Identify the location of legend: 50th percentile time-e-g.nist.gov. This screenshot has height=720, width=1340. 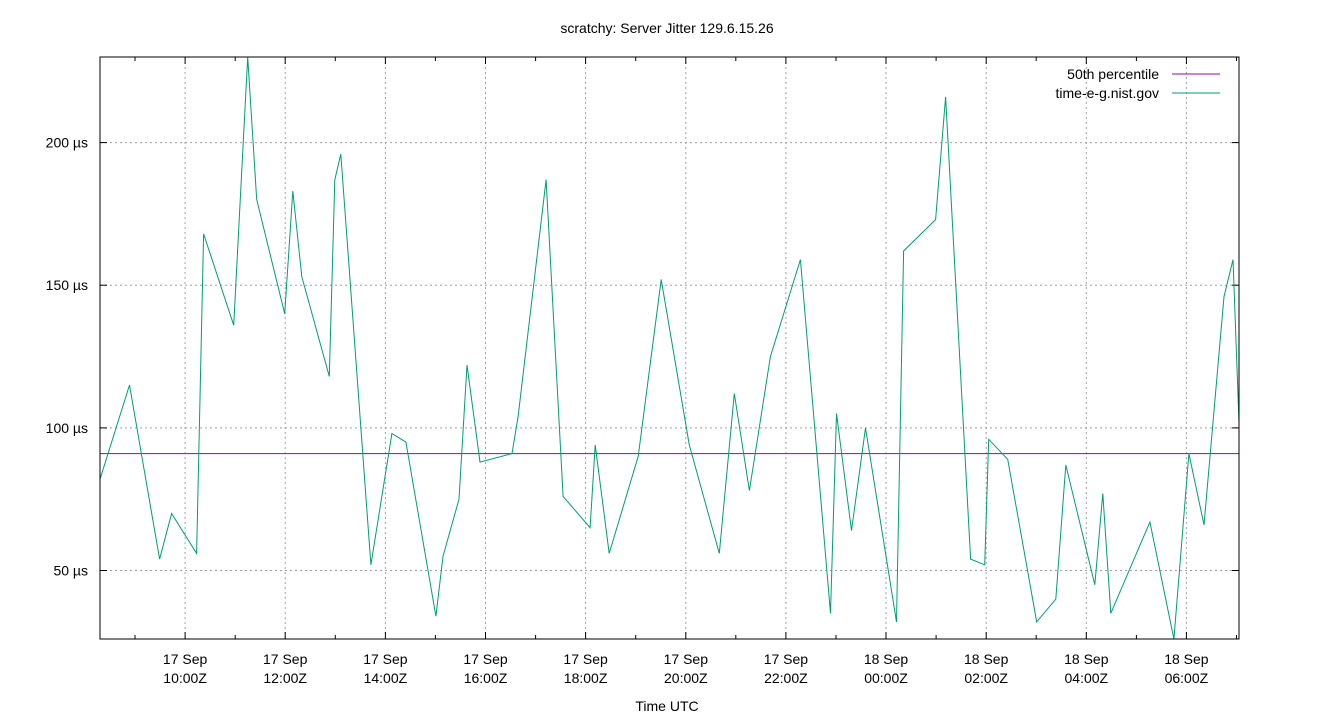
(1138, 83).